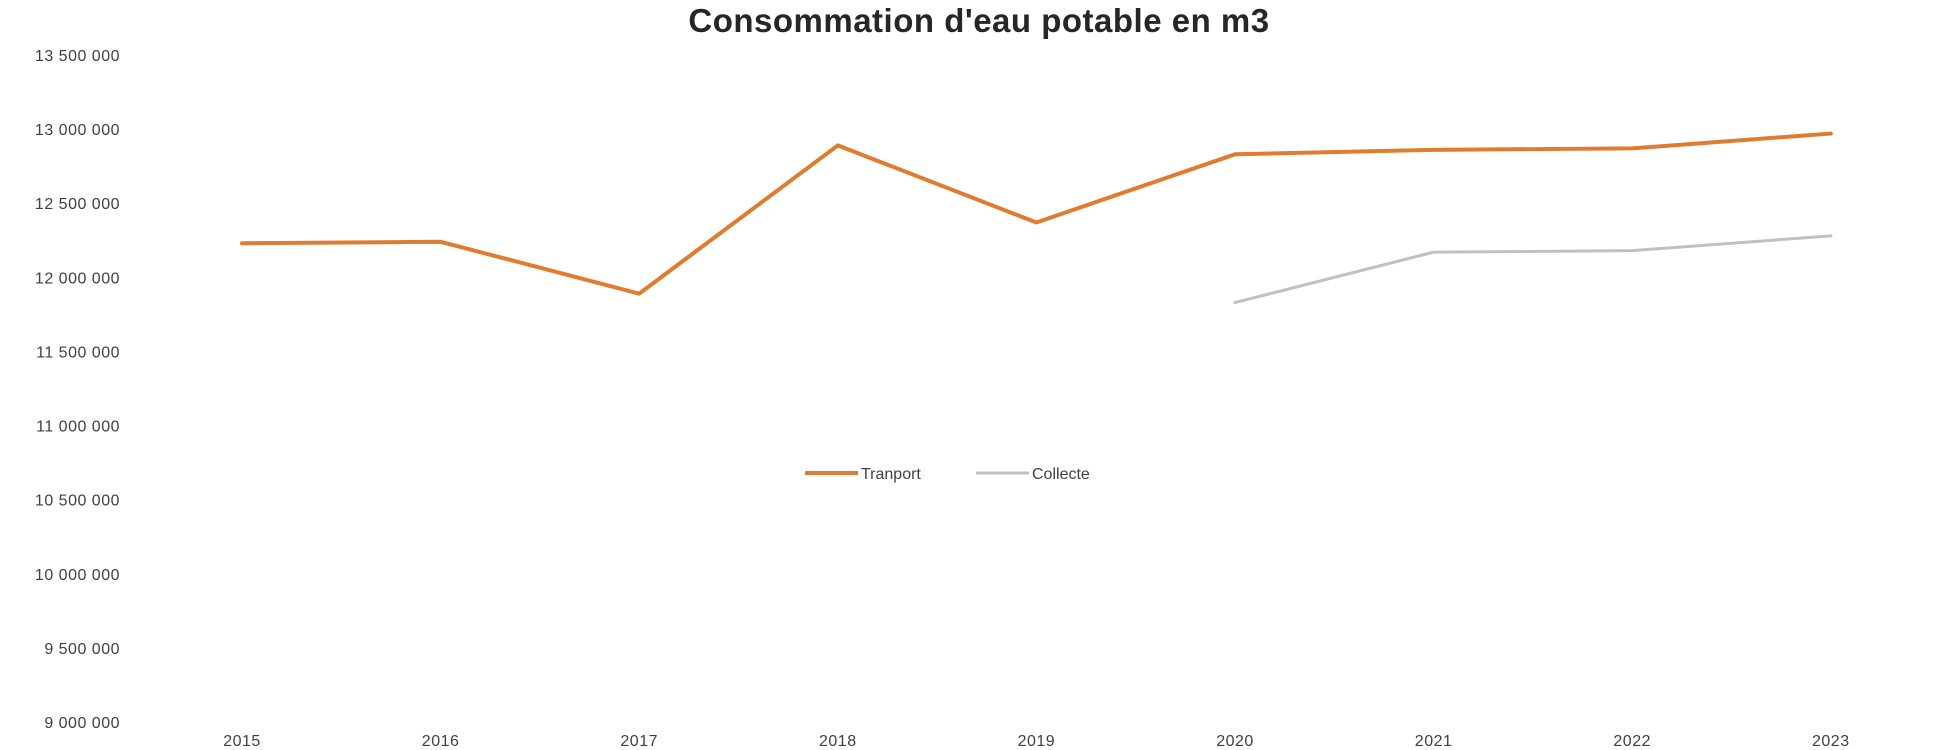 The height and width of the screenshot is (750, 1958). I want to click on x-tick-label: 2018, so click(838, 741).